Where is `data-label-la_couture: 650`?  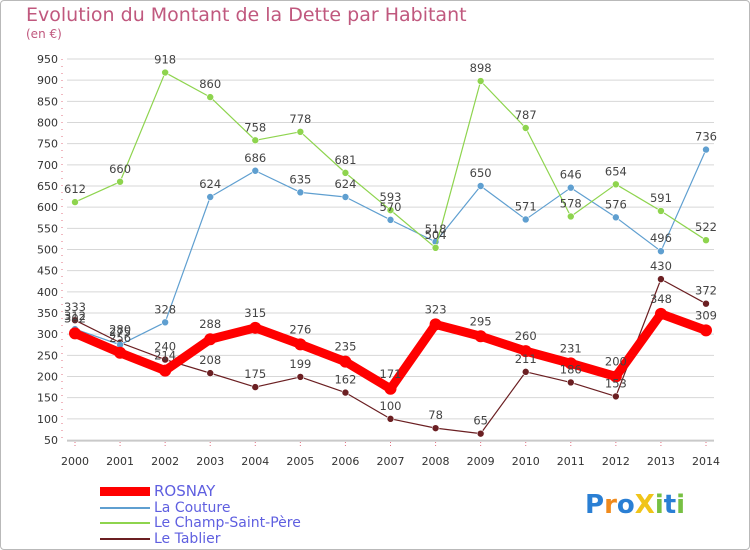
data-label-la_couture: 650 is located at coordinates (481, 173).